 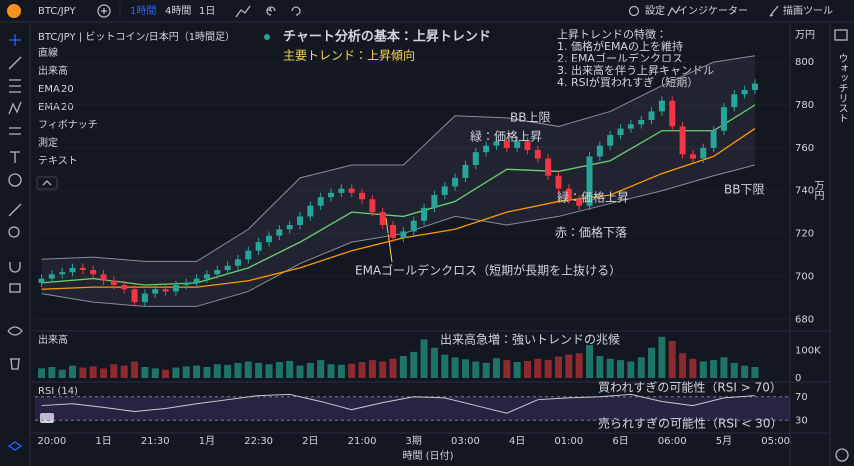 I want to click on note-item: 2. EMAゴールデンクロス, so click(x=620, y=58).